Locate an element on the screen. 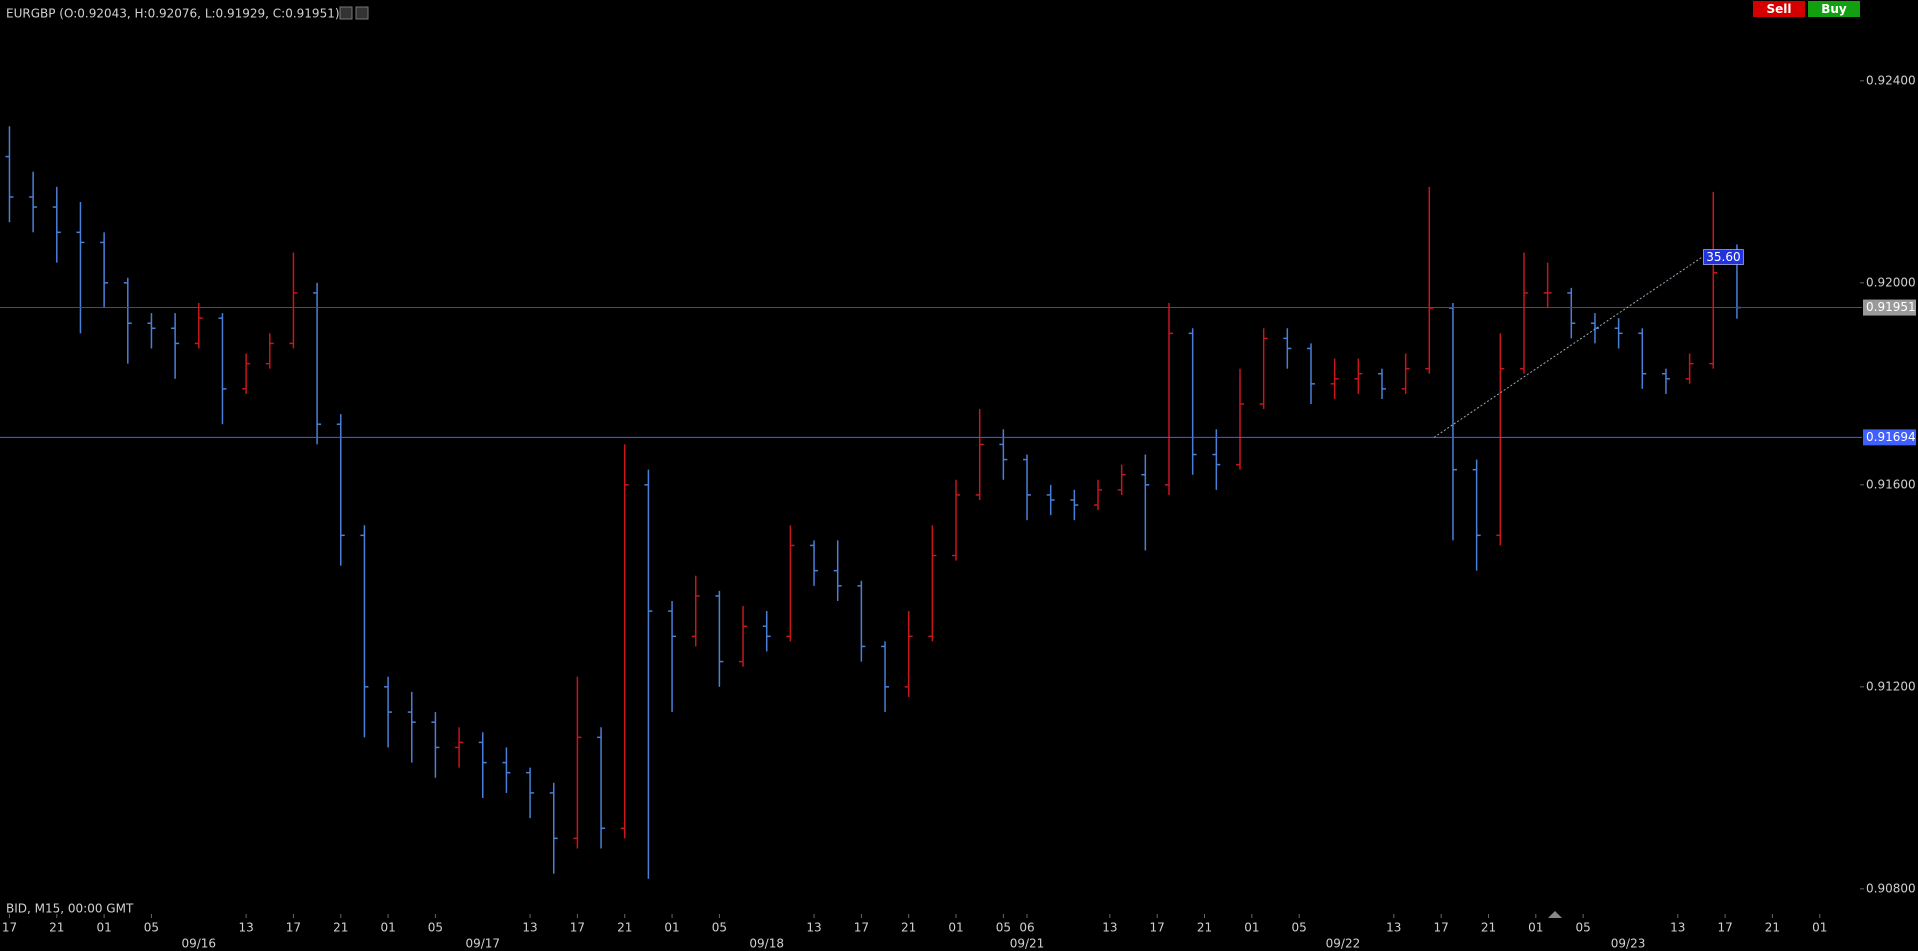 The image size is (1918, 951). scroll-marker is located at coordinates (1555, 914).